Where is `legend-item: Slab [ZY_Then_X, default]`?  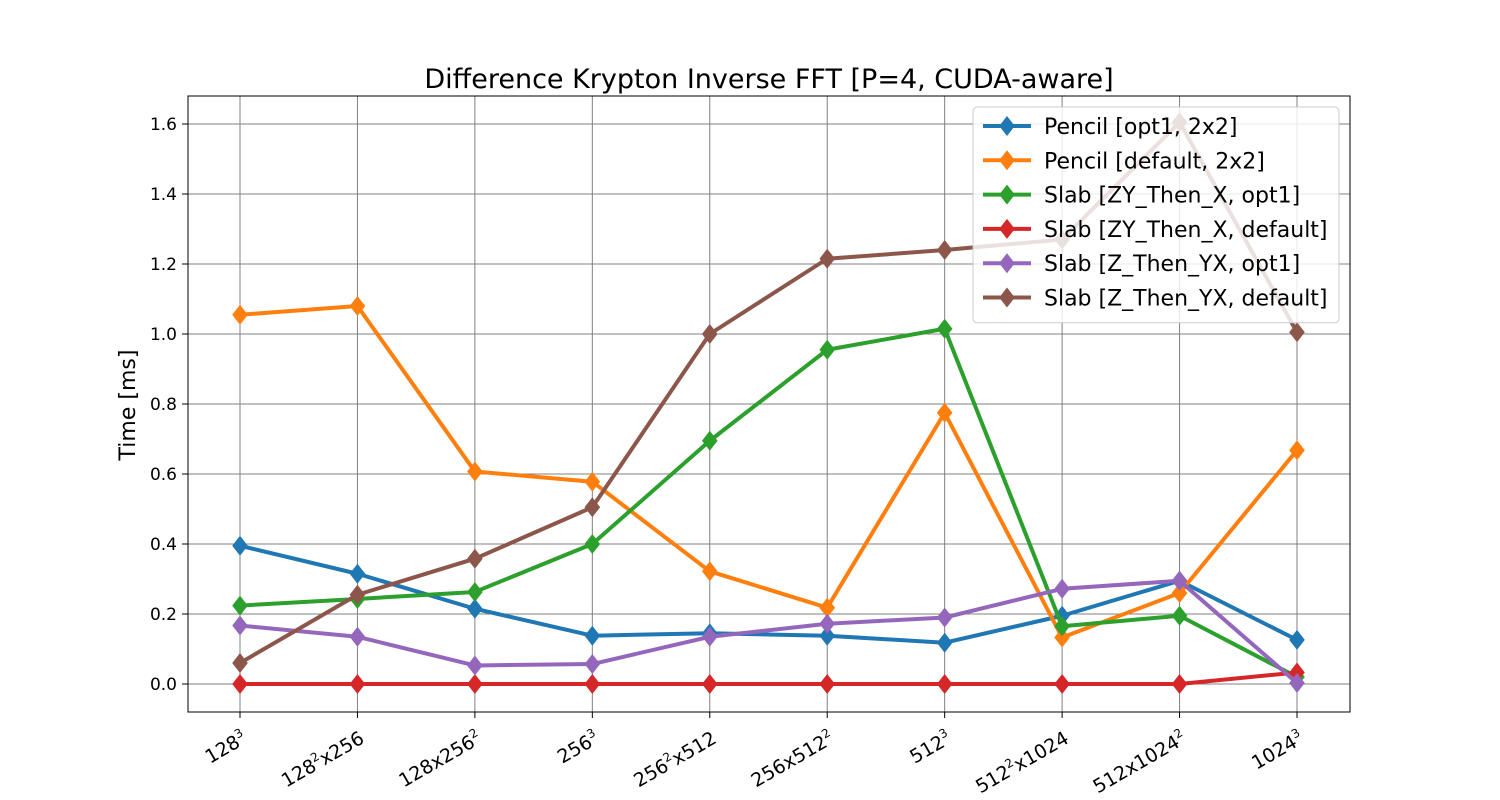
legend-item: Slab [ZY_Then_X, default] is located at coordinates (1155, 230).